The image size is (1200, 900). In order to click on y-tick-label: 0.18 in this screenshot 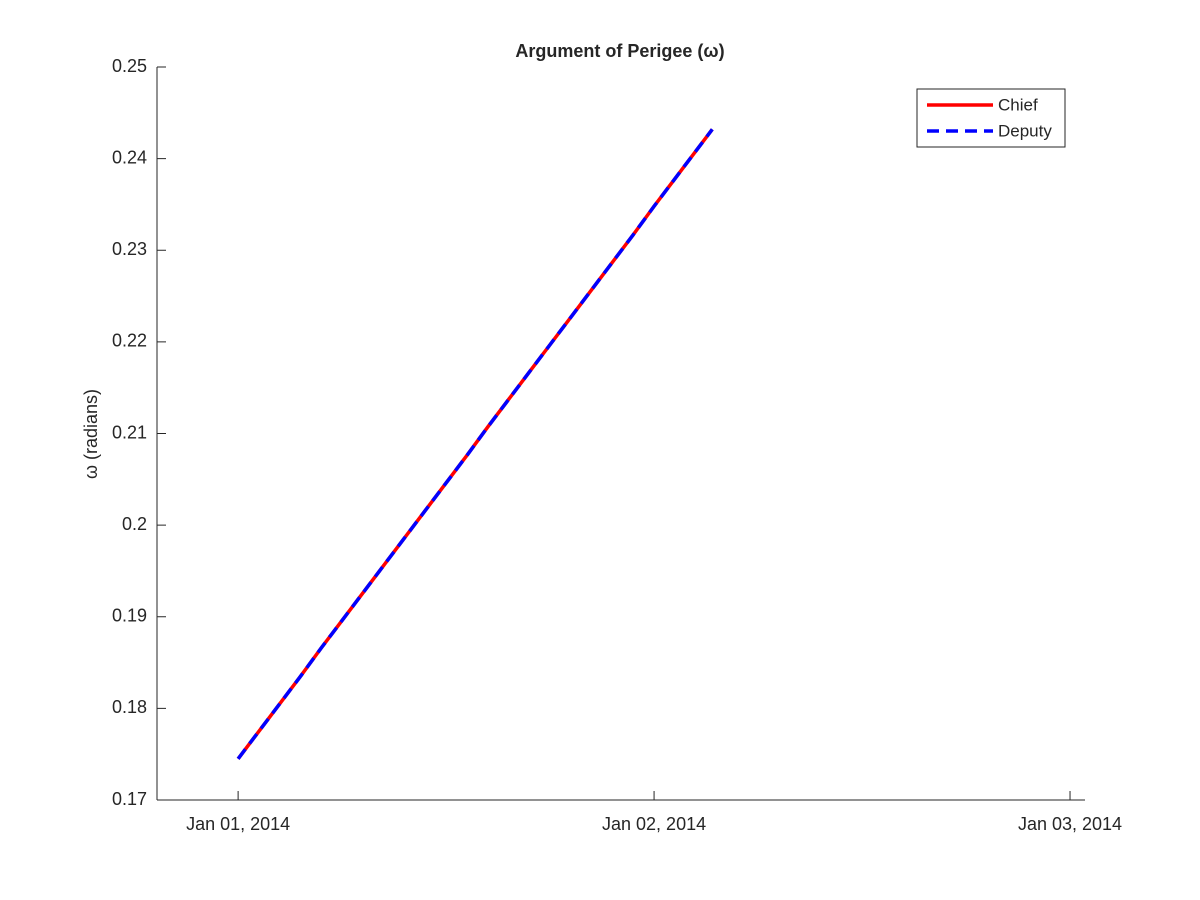, I will do `click(129, 707)`.